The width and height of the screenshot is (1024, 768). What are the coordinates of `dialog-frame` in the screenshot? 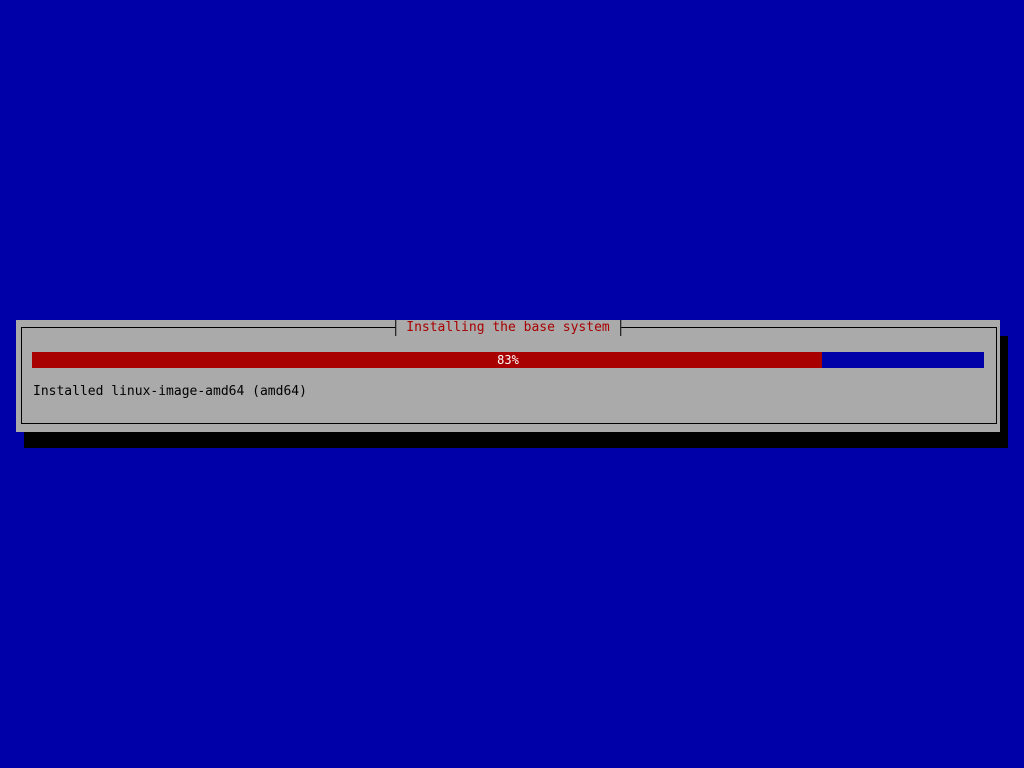 It's located at (509, 375).